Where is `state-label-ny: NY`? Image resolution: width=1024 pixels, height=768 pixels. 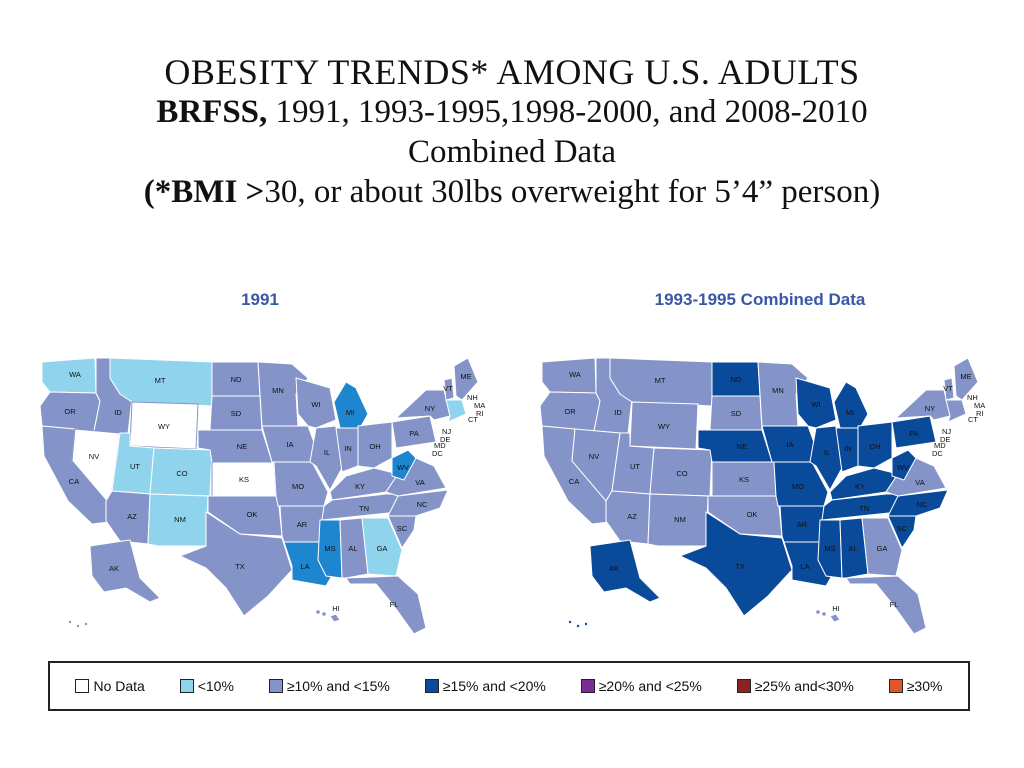
state-label-ny: NY is located at coordinates (930, 408).